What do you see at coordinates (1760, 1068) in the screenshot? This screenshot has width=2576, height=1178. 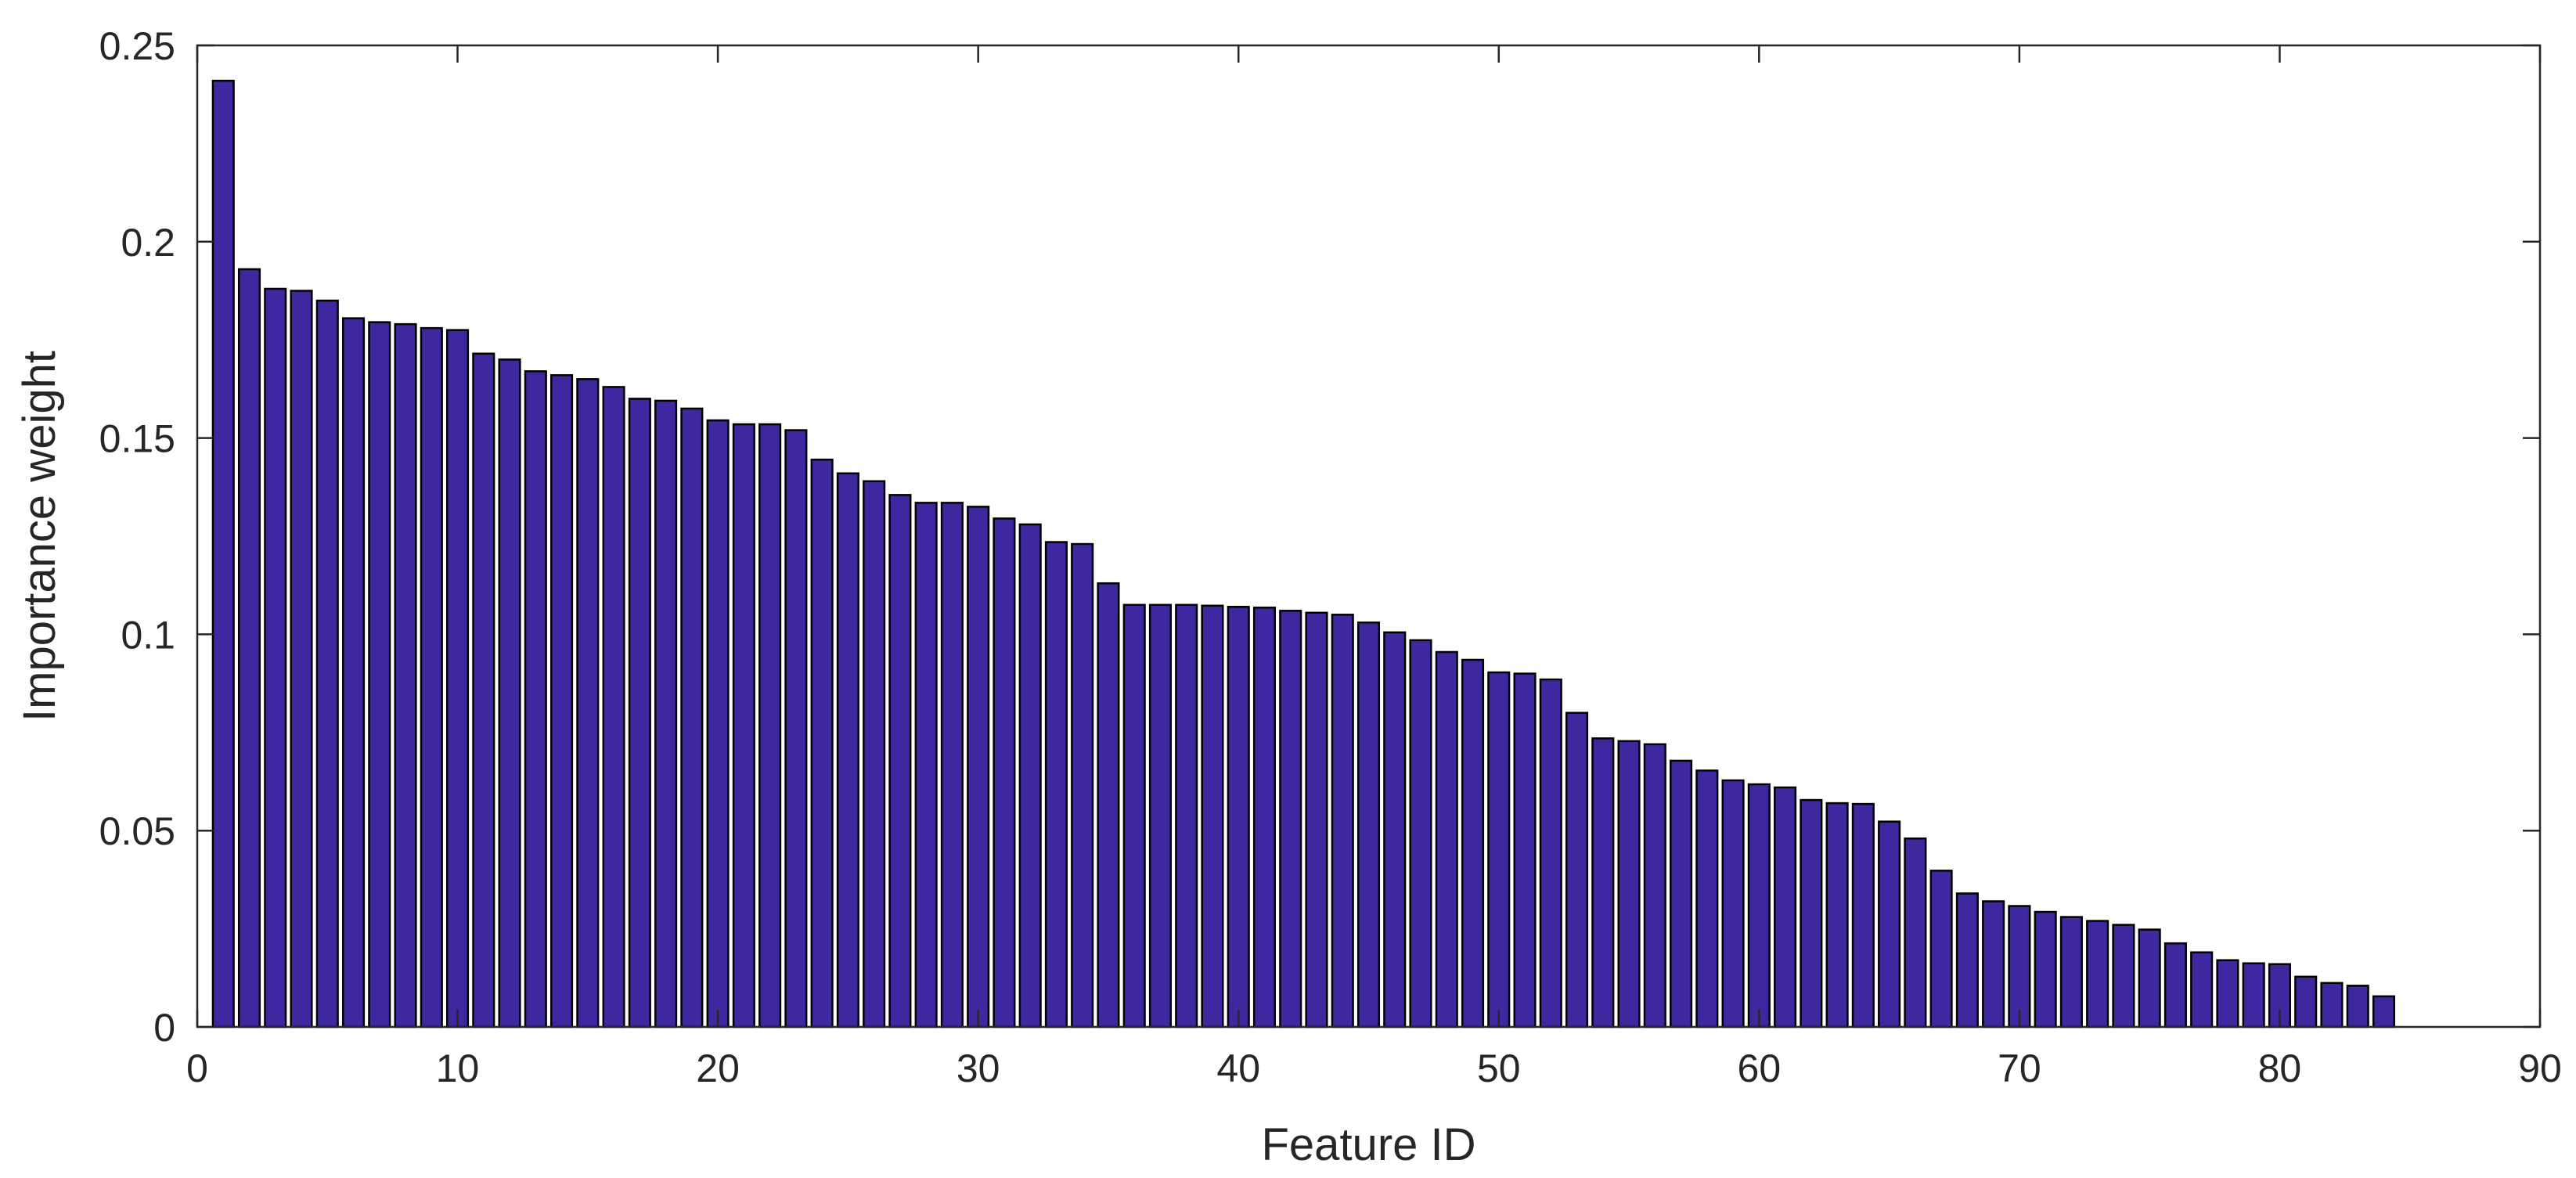 I see `x-tick-label-60: 60` at bounding box center [1760, 1068].